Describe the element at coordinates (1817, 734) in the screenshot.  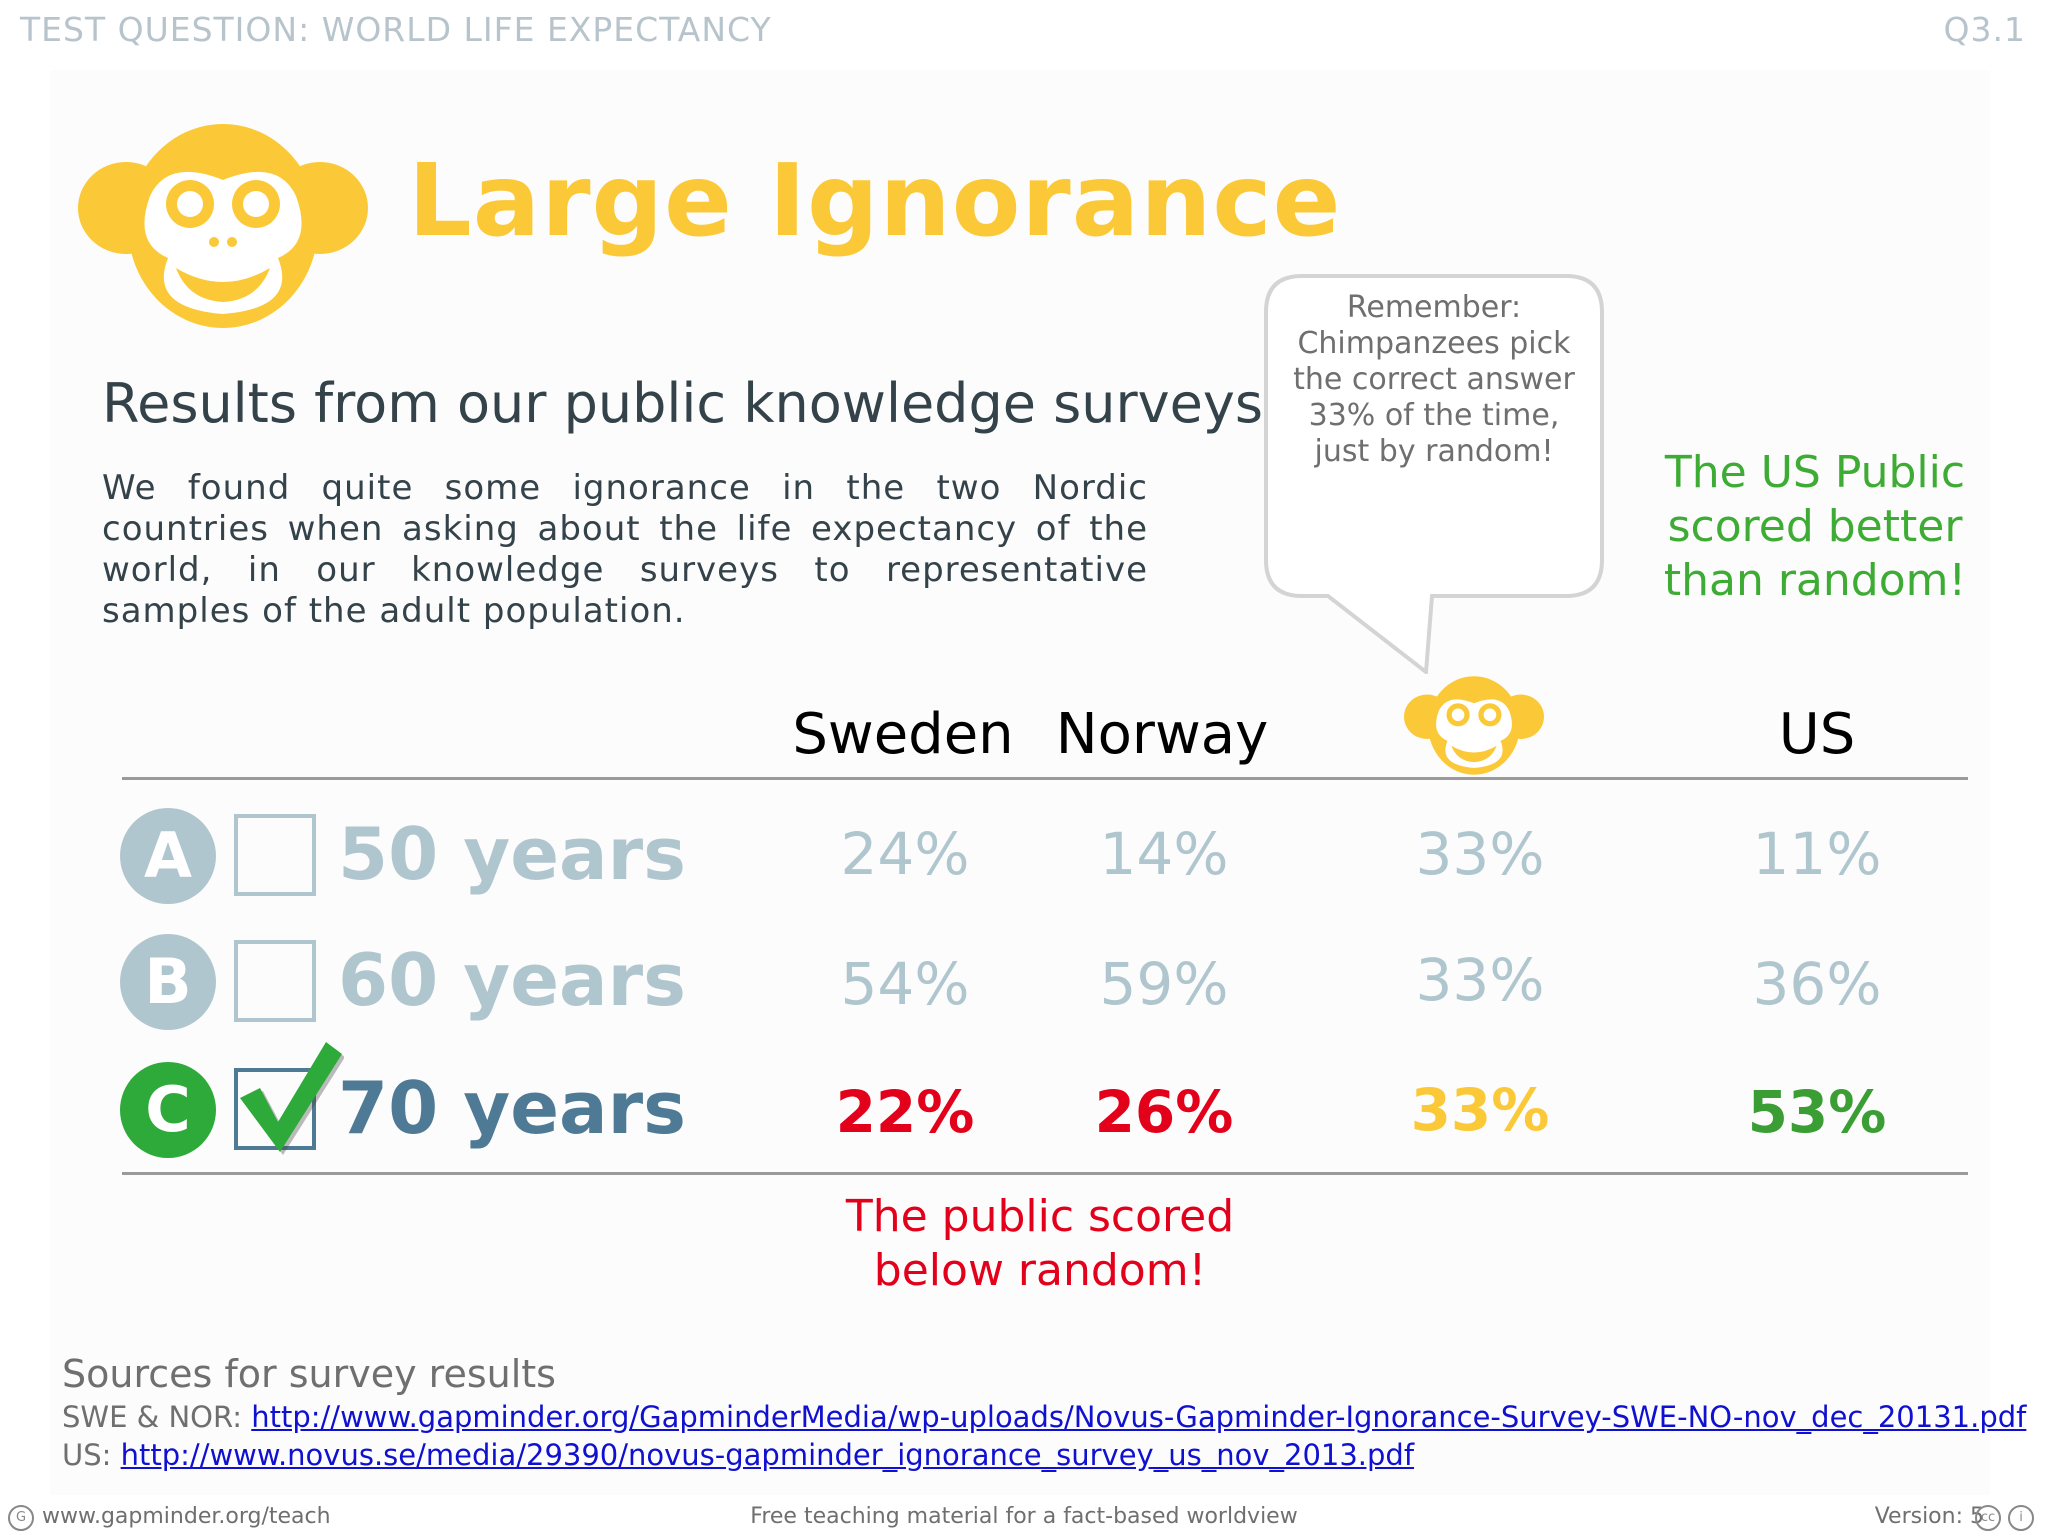
I see `column-header-us: US` at that location.